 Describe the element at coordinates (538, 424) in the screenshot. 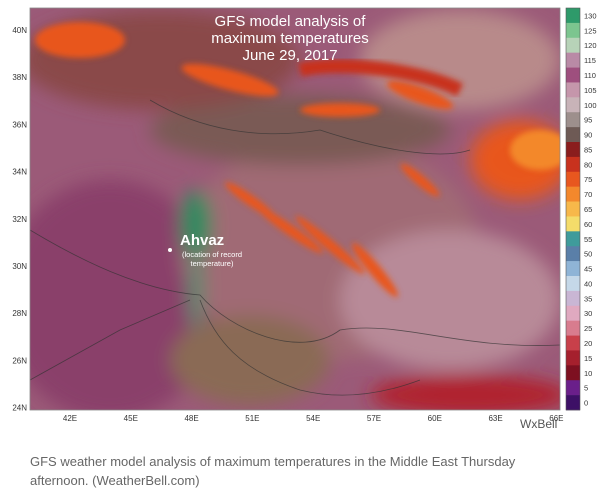

I see `brand: WxBell` at that location.